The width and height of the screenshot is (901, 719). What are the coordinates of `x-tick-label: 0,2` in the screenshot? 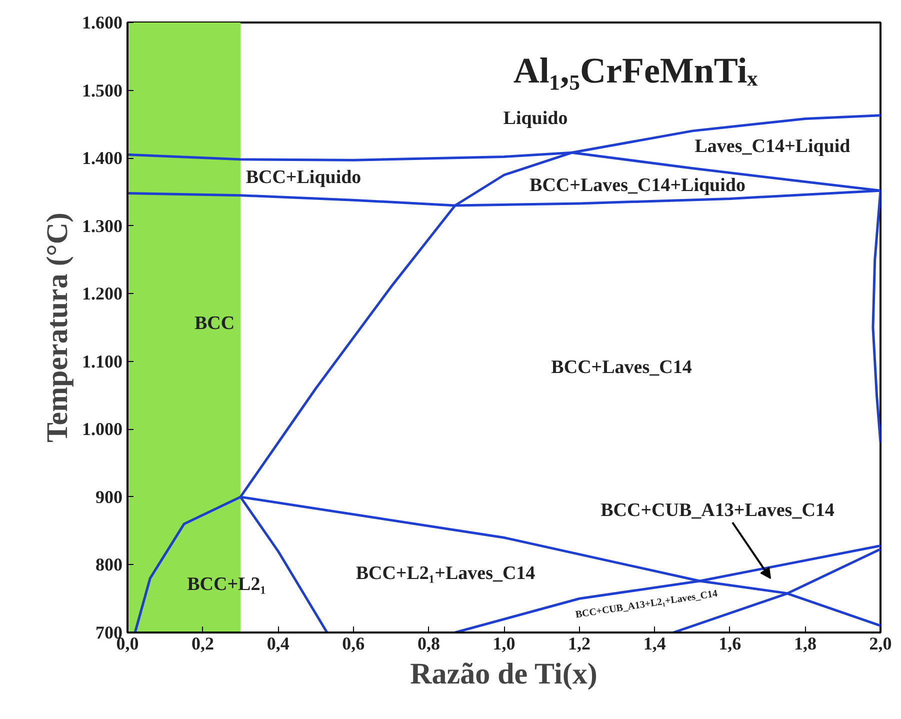 It's located at (203, 644).